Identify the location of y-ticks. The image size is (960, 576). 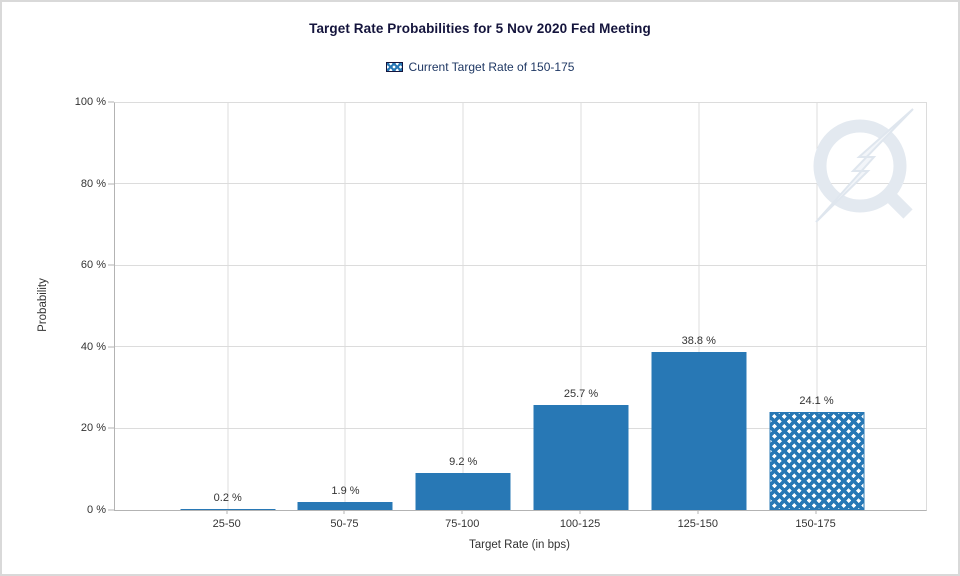
(110, 306).